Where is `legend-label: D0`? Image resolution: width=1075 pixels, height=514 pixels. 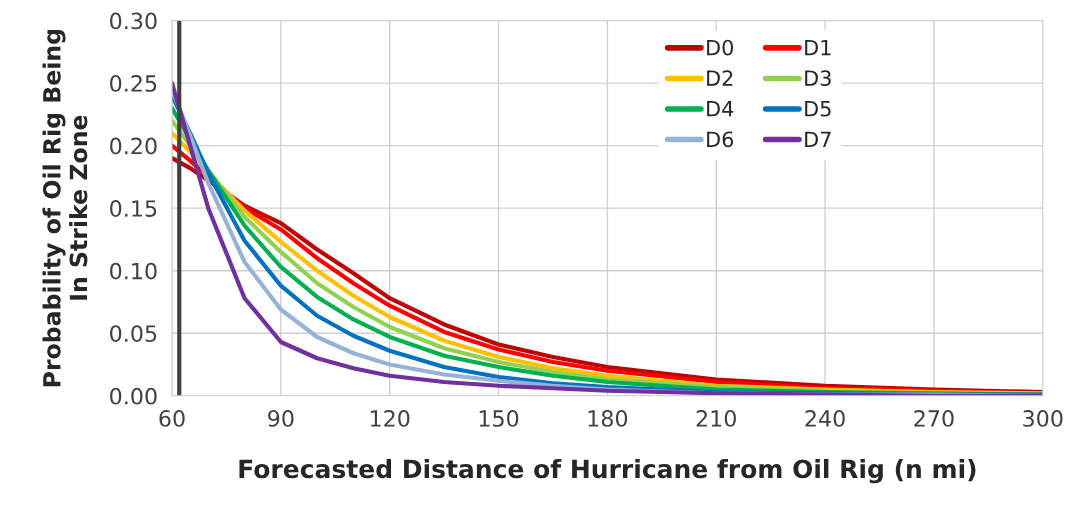
legend-label: D0 is located at coordinates (720, 47).